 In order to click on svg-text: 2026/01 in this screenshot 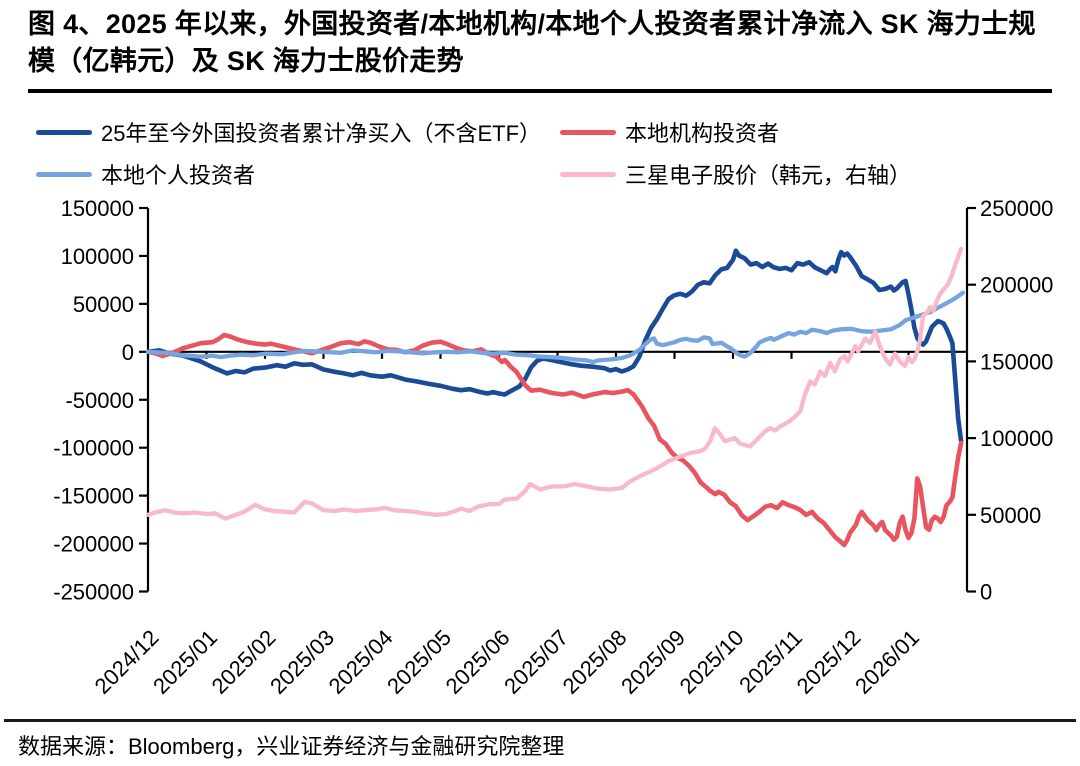, I will do `click(887, 662)`.